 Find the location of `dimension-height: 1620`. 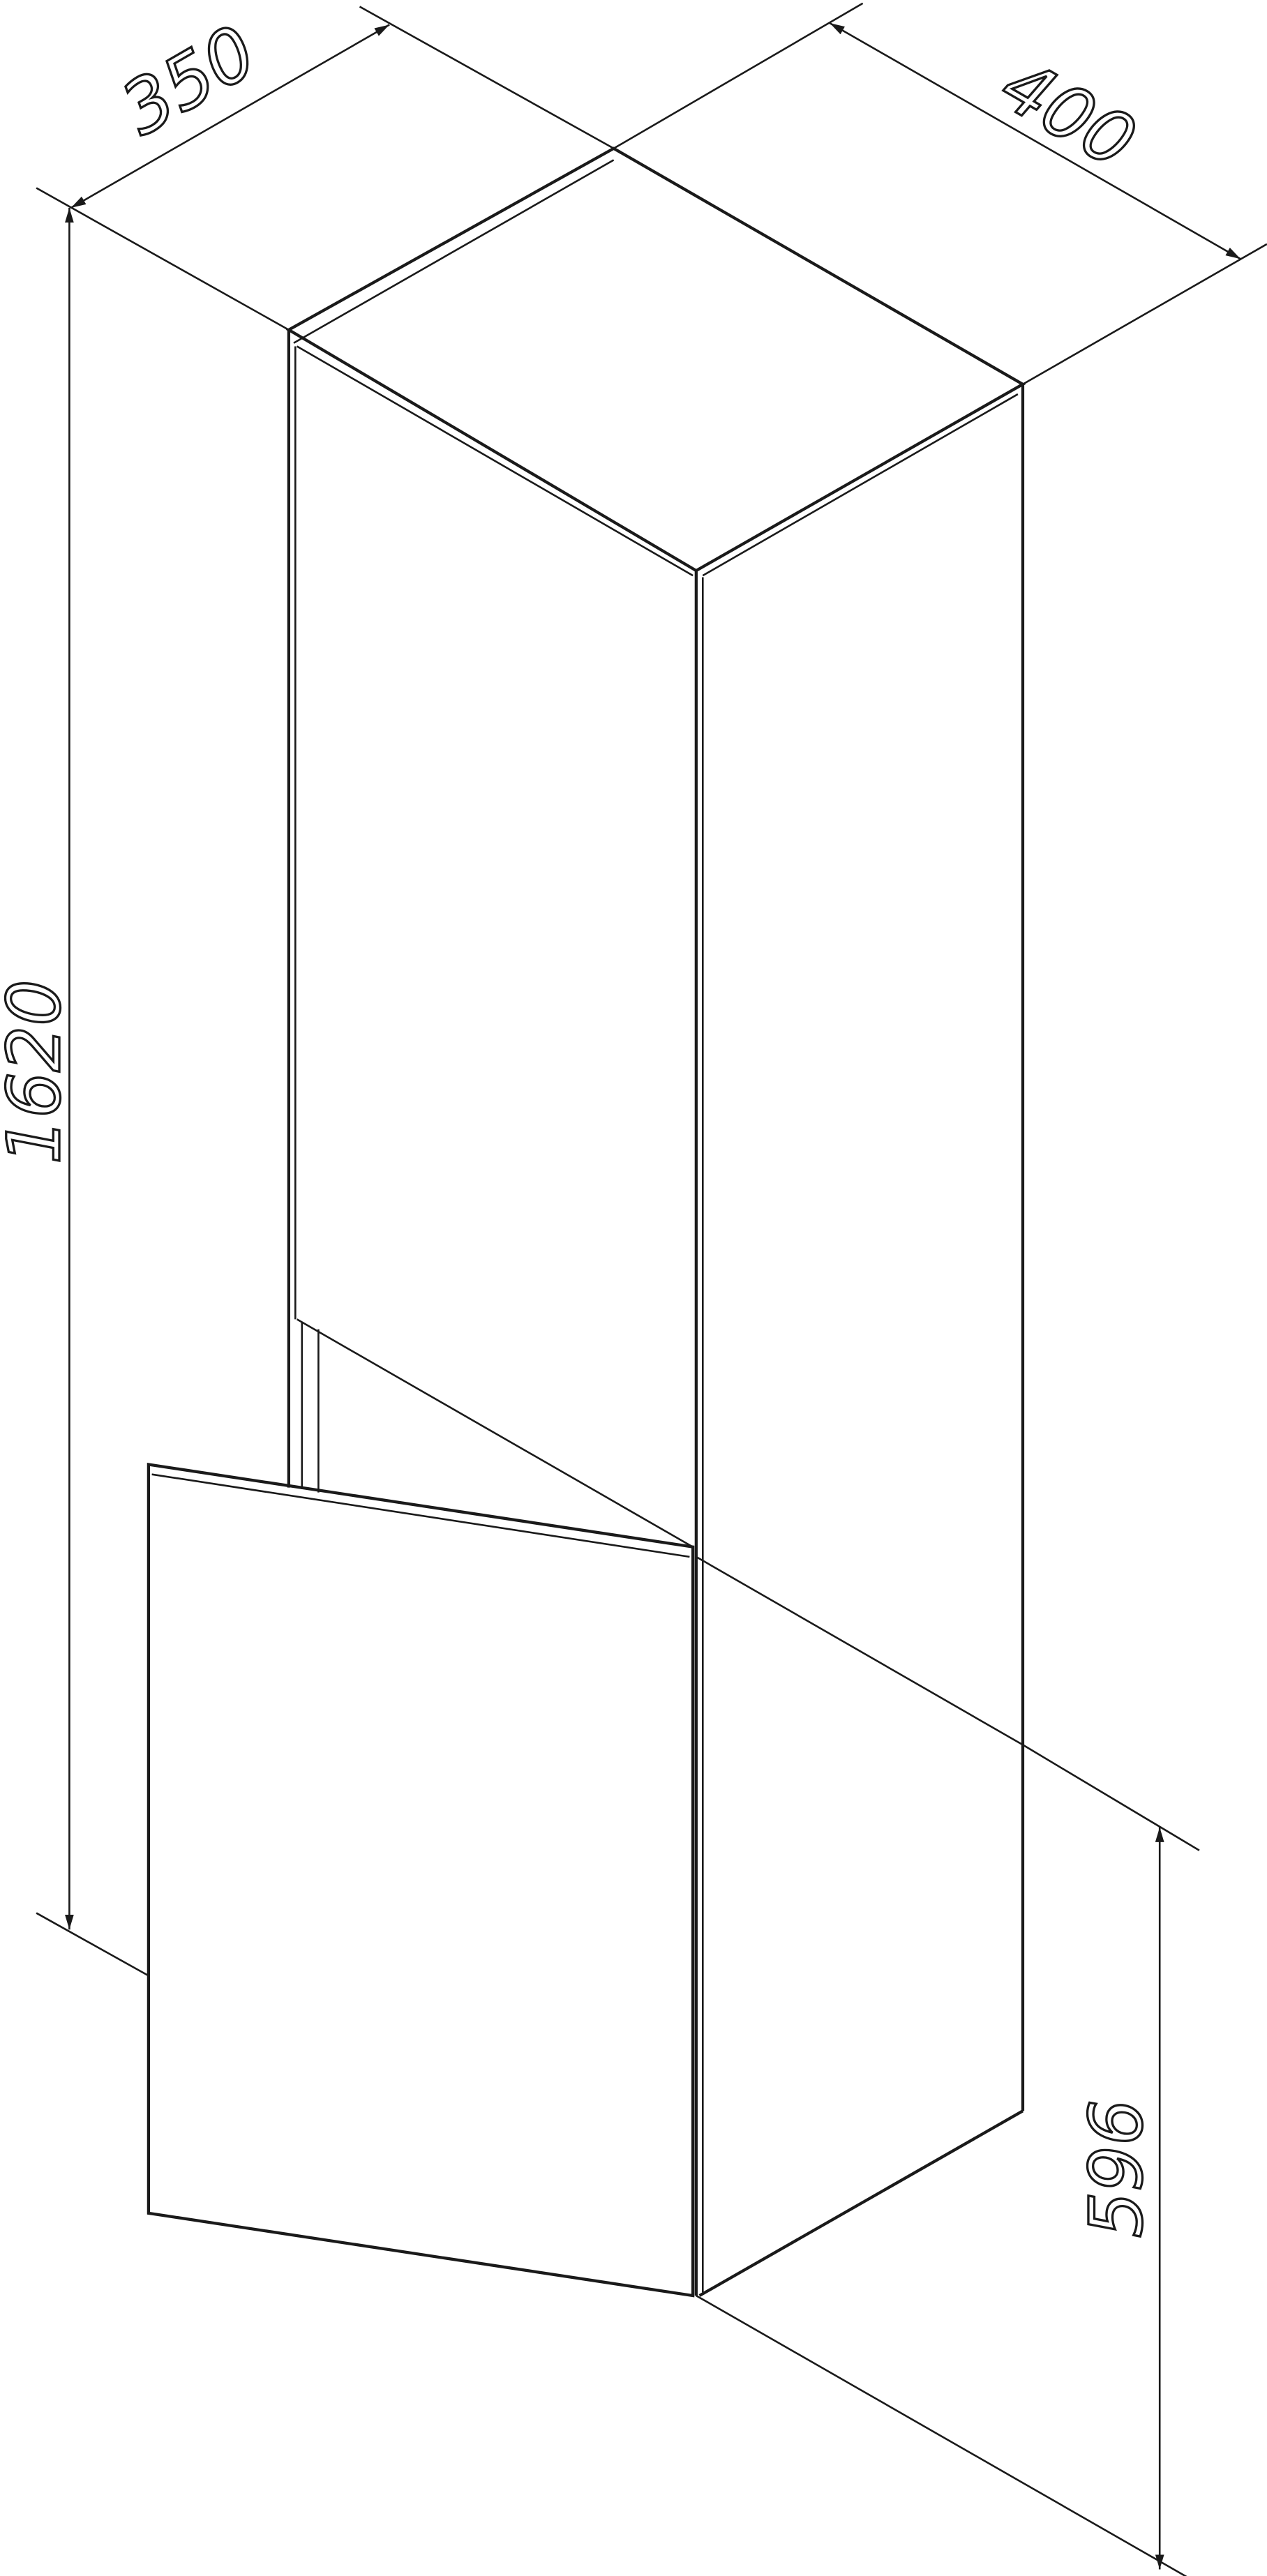

dimension-height: 1620 is located at coordinates (74, 1092).